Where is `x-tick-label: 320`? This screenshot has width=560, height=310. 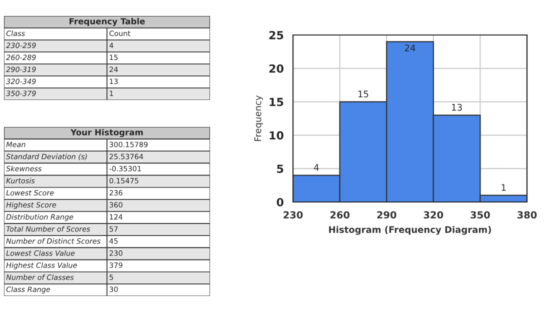 x-tick-label: 320 is located at coordinates (434, 215).